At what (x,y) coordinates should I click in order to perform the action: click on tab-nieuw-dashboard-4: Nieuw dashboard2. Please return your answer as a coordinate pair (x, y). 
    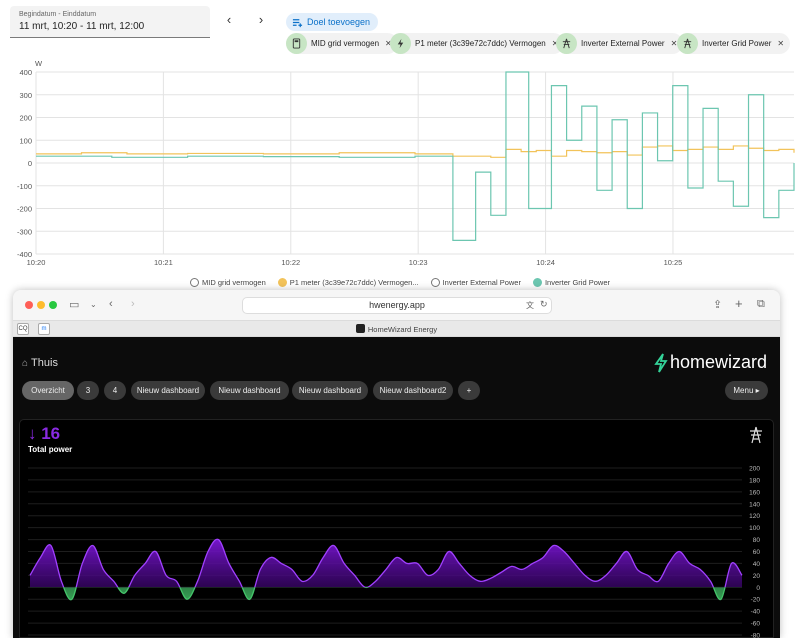
    Looking at the image, I should click on (413, 390).